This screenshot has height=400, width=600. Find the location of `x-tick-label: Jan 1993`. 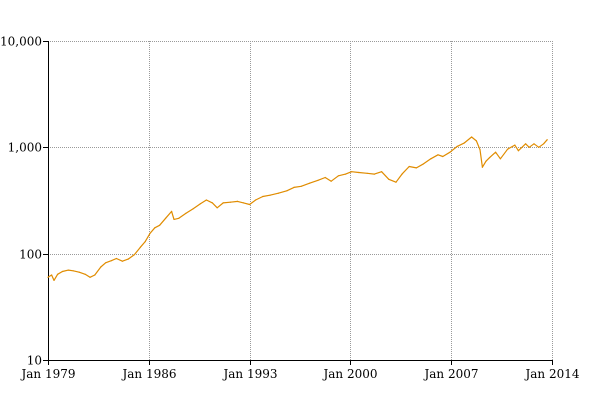

x-tick-label: Jan 1993 is located at coordinates (249, 374).